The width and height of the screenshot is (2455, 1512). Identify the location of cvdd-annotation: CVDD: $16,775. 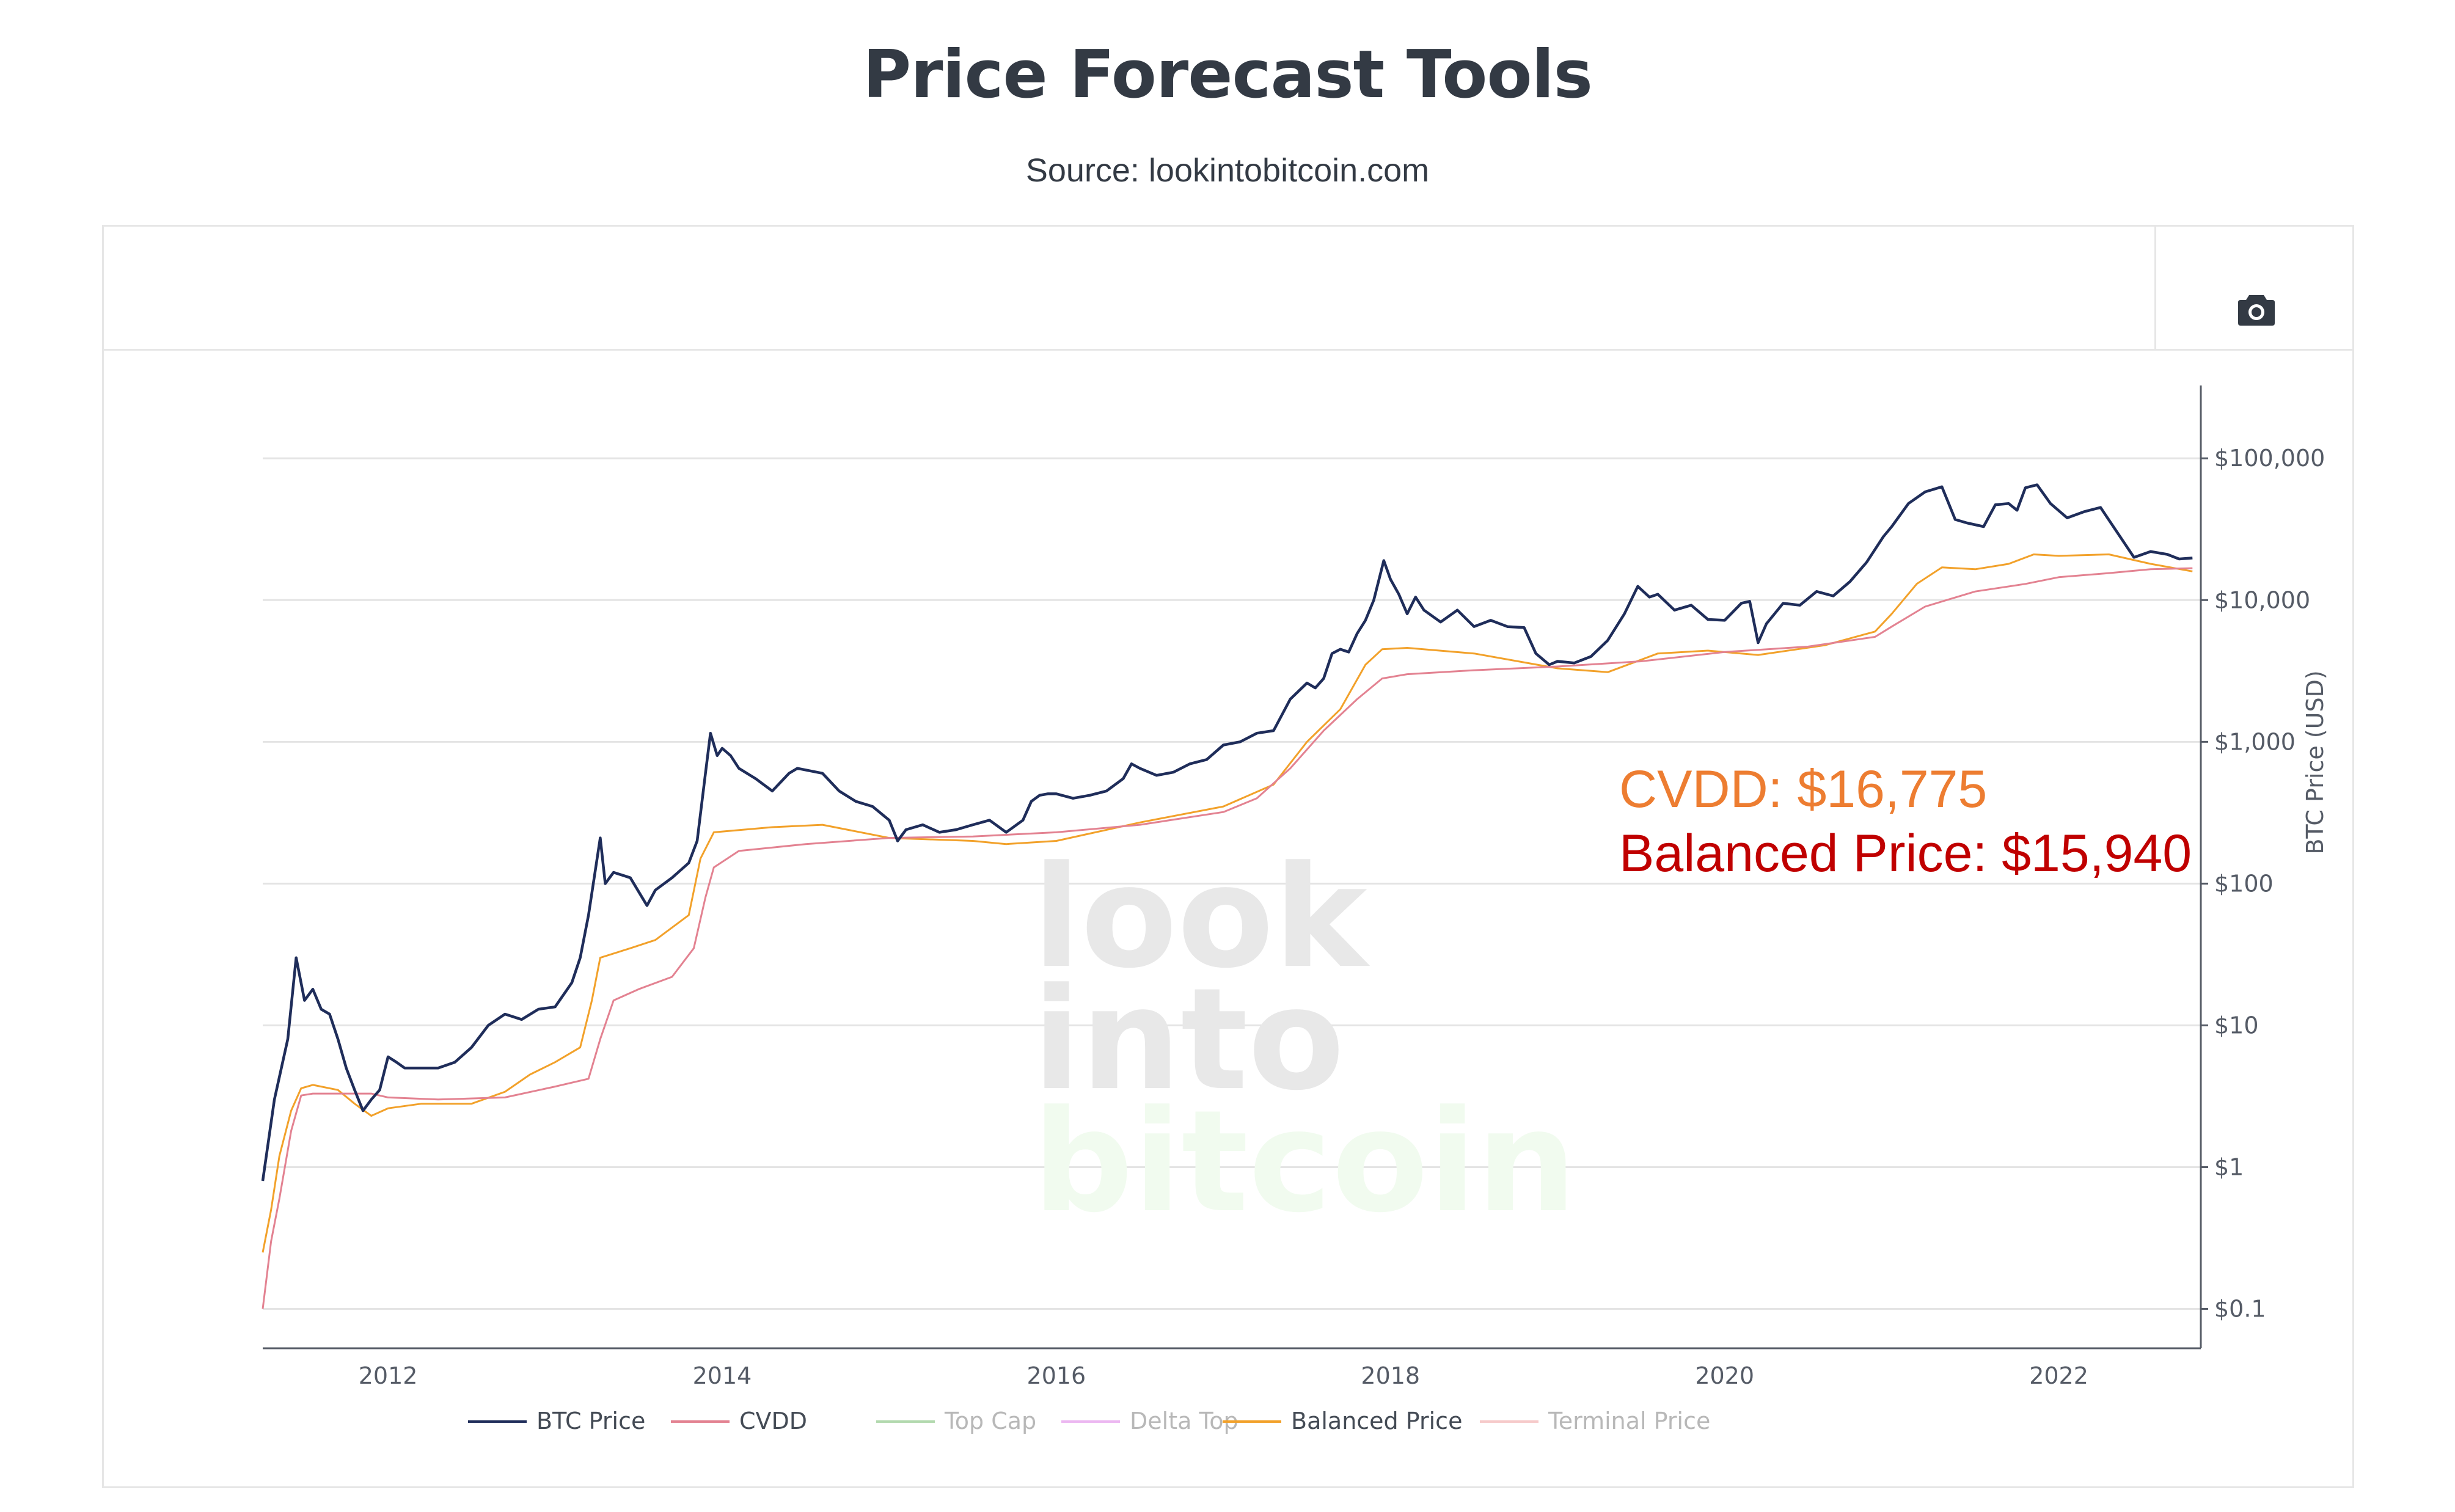
(1803, 789).